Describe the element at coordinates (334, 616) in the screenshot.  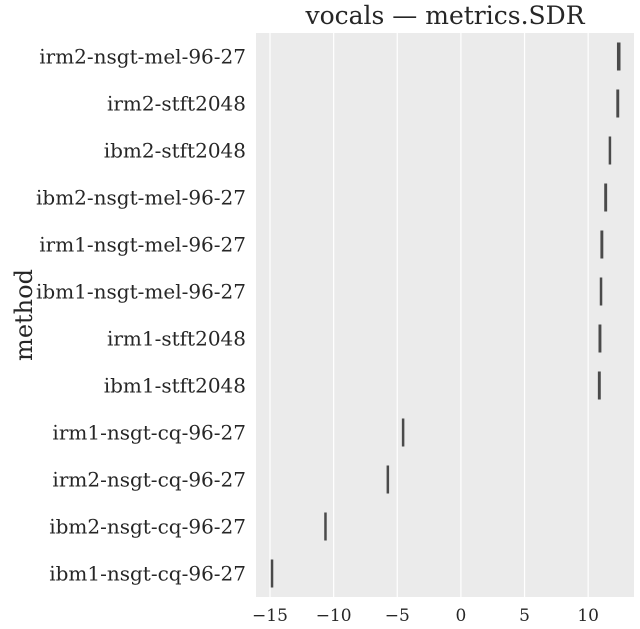
I see `x-tick-label: −10` at that location.